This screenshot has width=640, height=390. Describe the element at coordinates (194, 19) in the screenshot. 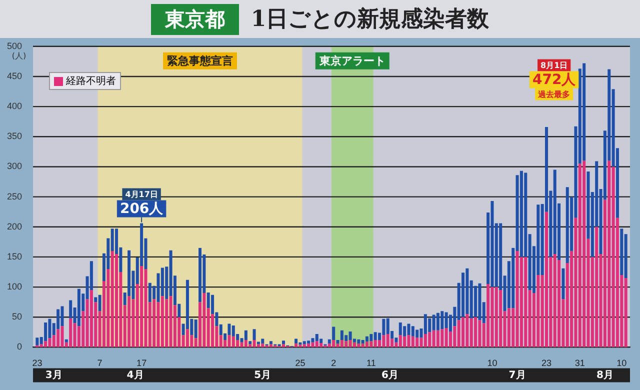

I see `chart-subtitle: 東京都` at that location.